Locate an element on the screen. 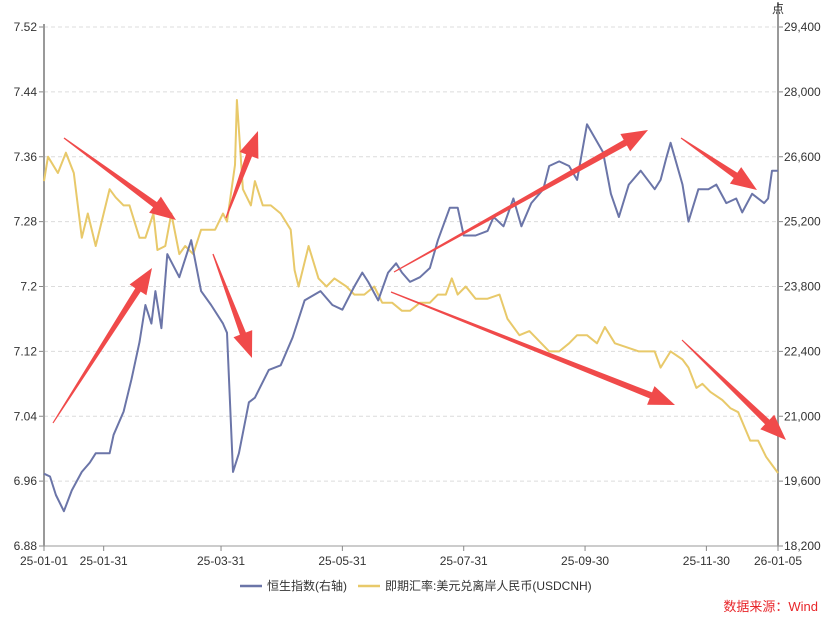 This screenshot has width=830, height=618. legend-item-usdcnh: 即期汇率:美元兑离岸人民币(USDCNH) is located at coordinates (475, 585).